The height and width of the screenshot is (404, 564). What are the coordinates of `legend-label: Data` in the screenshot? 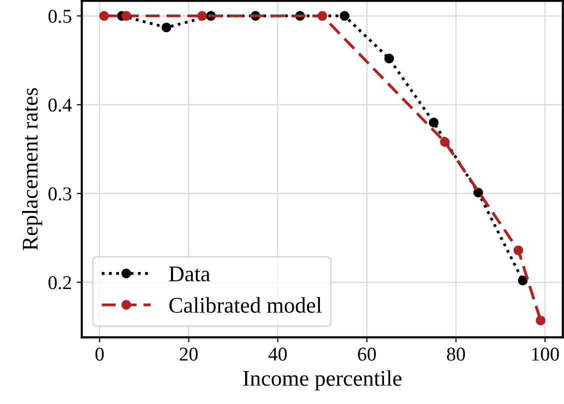 It's located at (189, 274).